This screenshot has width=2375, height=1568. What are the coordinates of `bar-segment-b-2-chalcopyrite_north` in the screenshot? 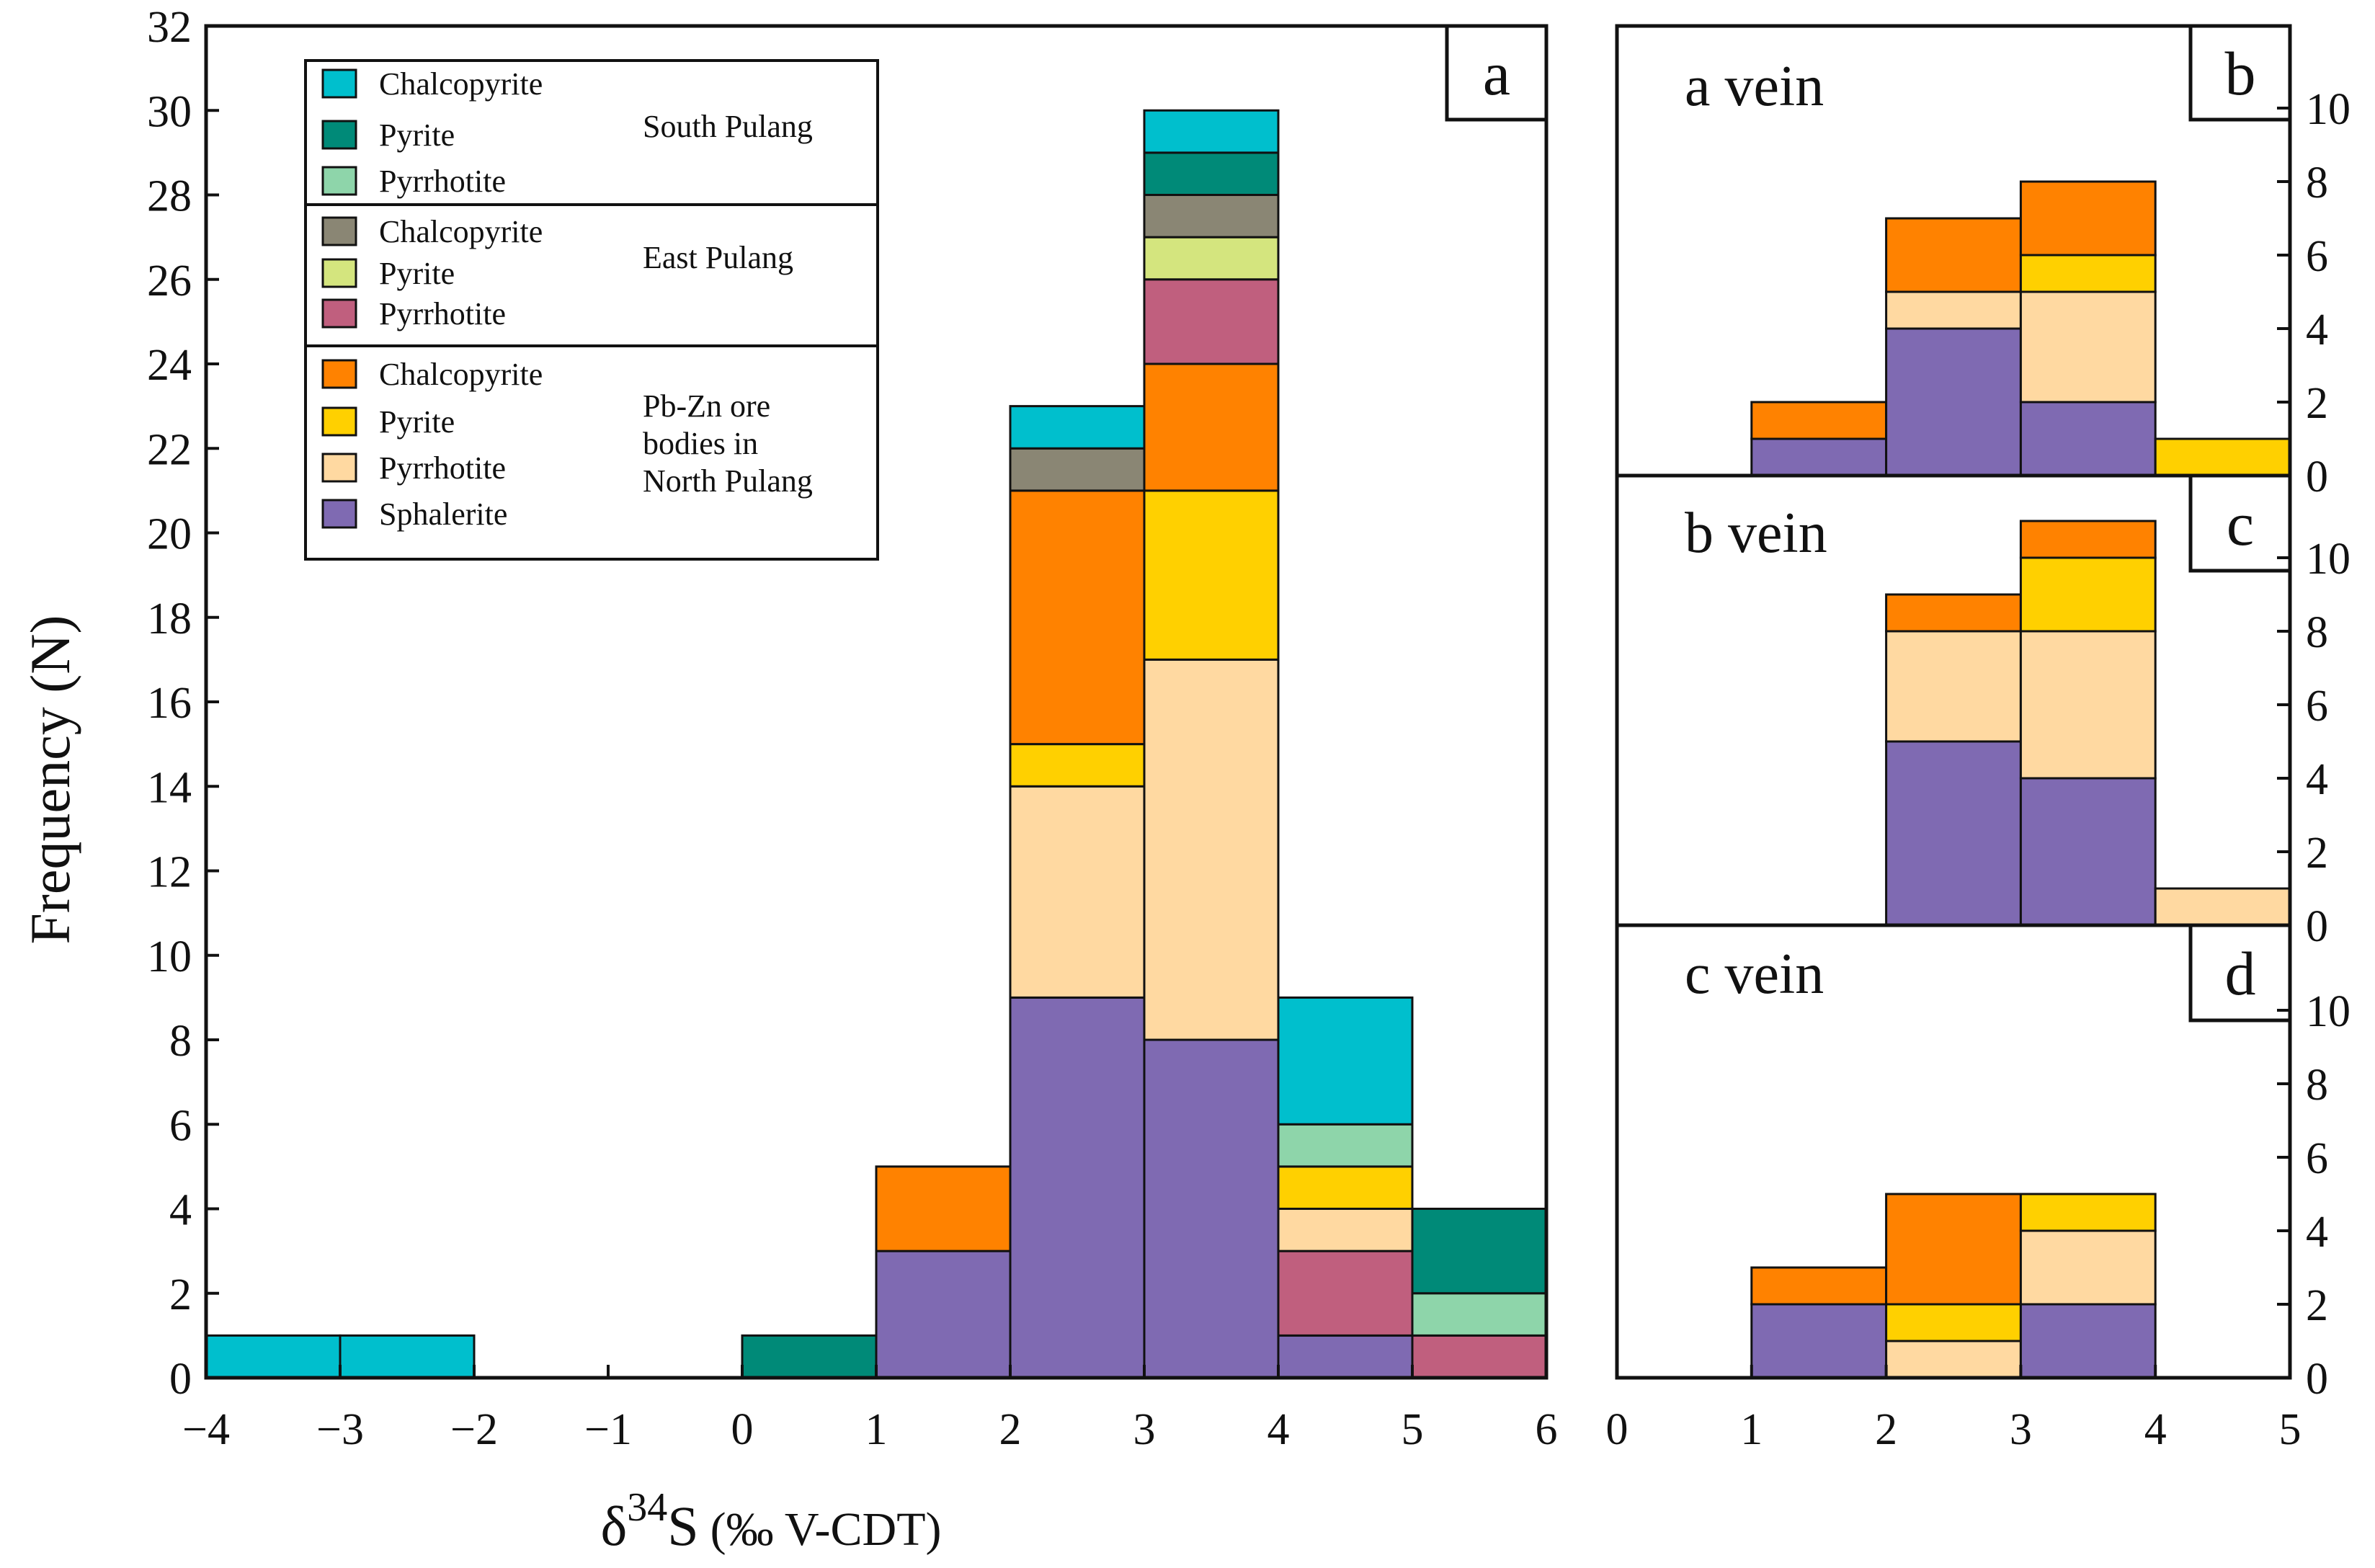 It's located at (1953, 255).